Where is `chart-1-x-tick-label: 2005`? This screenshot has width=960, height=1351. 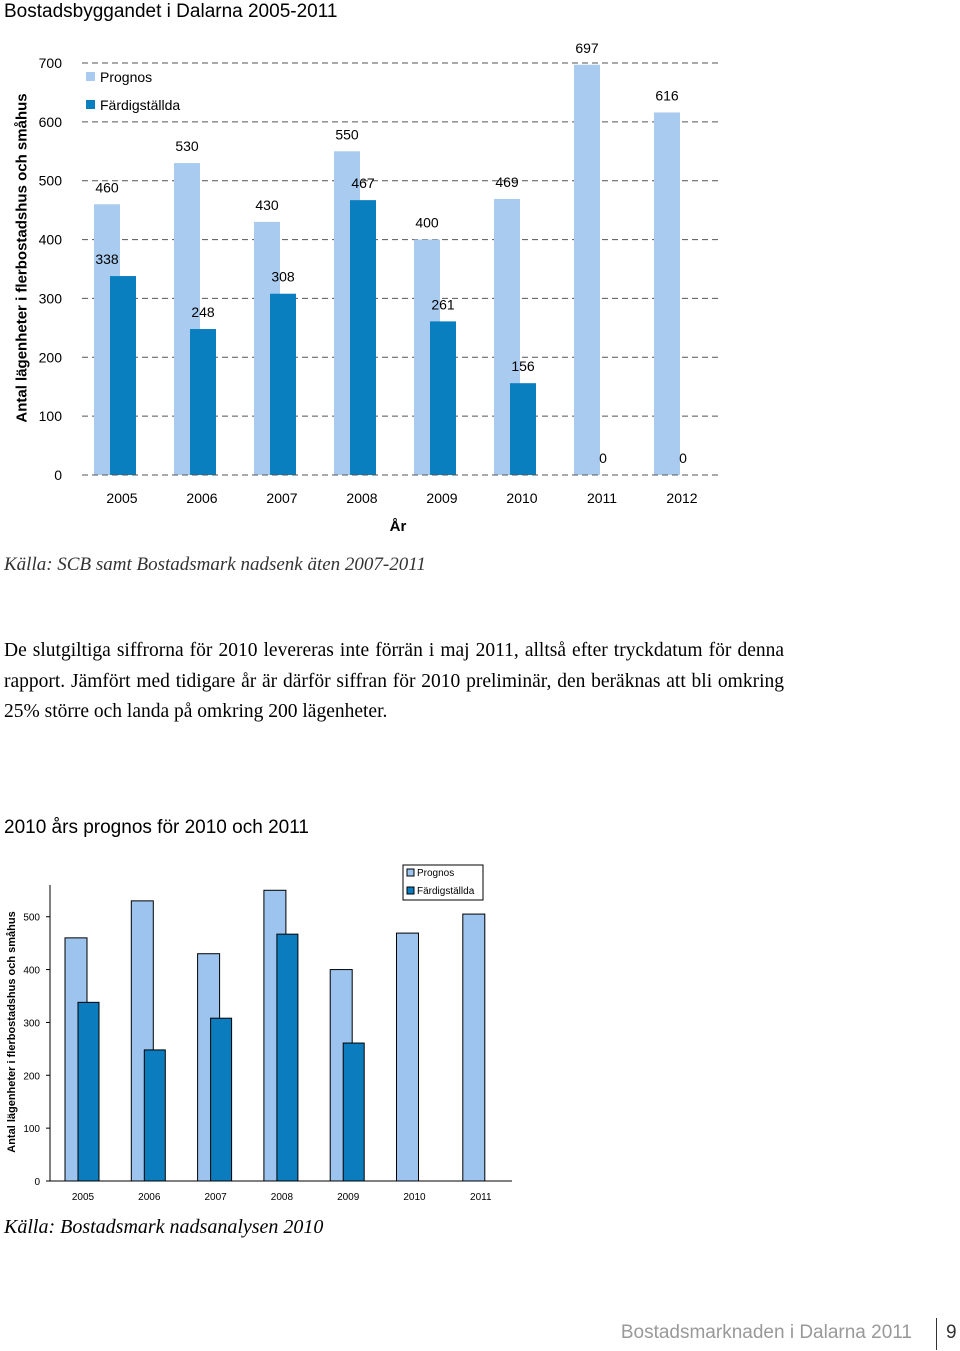
chart-1-x-tick-label: 2005 is located at coordinates (121, 498).